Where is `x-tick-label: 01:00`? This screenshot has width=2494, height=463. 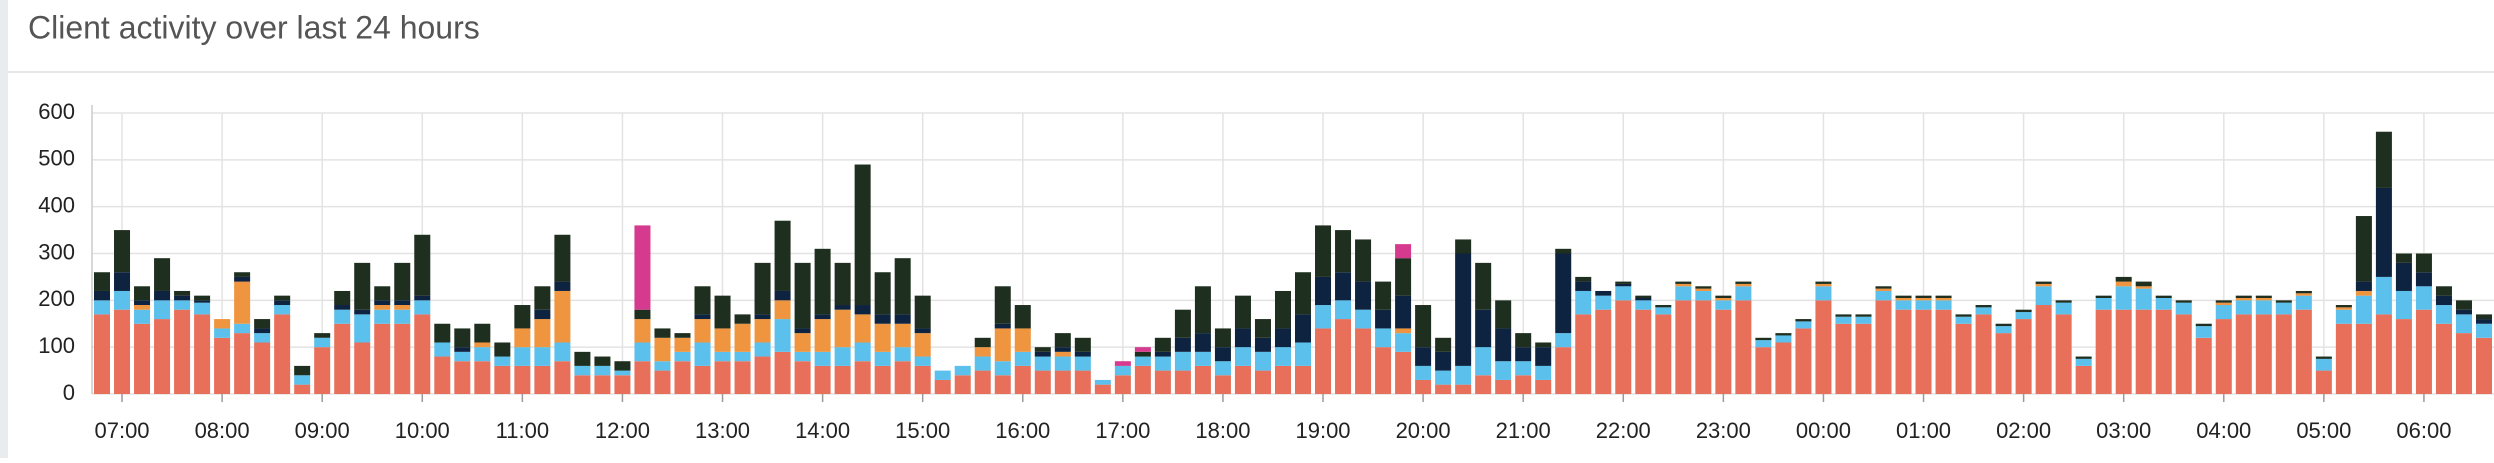 x-tick-label: 01:00 is located at coordinates (1923, 430).